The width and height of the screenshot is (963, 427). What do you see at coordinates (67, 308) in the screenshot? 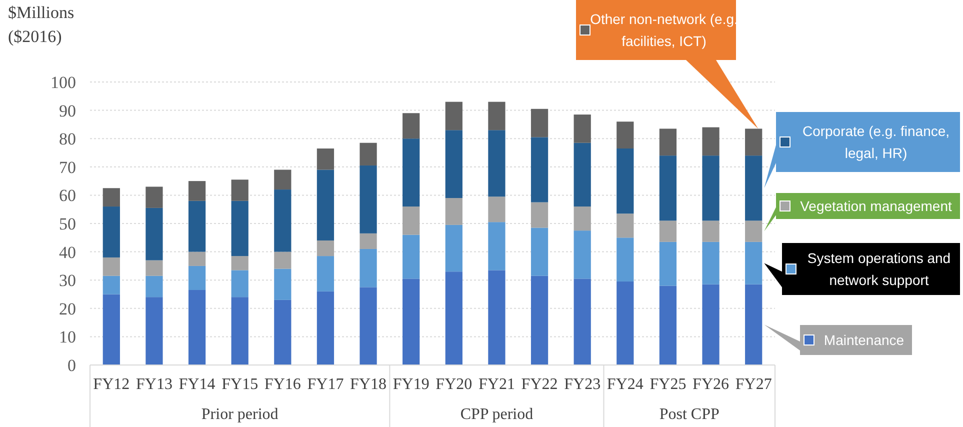
I see `y-tick-label: 20` at bounding box center [67, 308].